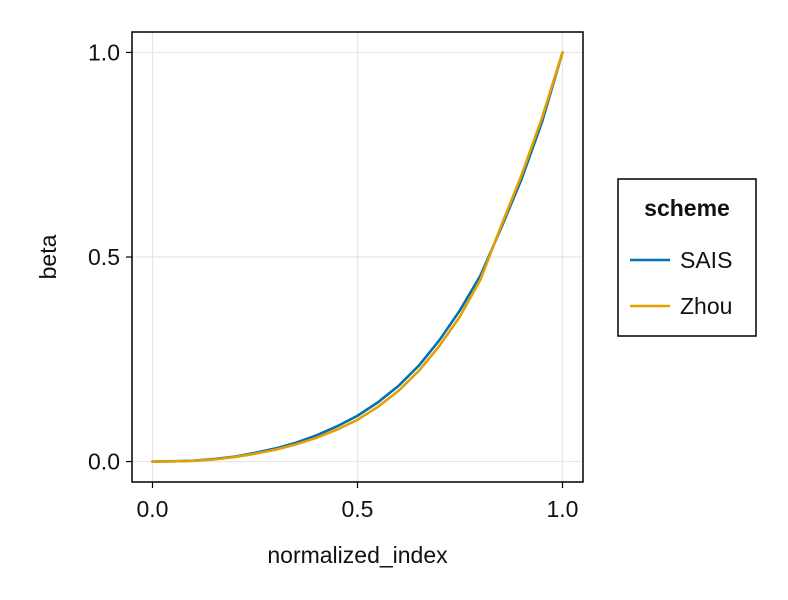  What do you see at coordinates (153, 509) in the screenshot?
I see `x-tick-label: 0.0` at bounding box center [153, 509].